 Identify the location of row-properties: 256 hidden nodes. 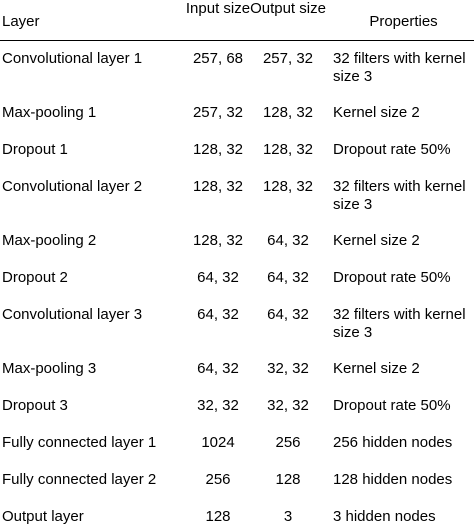
(393, 442).